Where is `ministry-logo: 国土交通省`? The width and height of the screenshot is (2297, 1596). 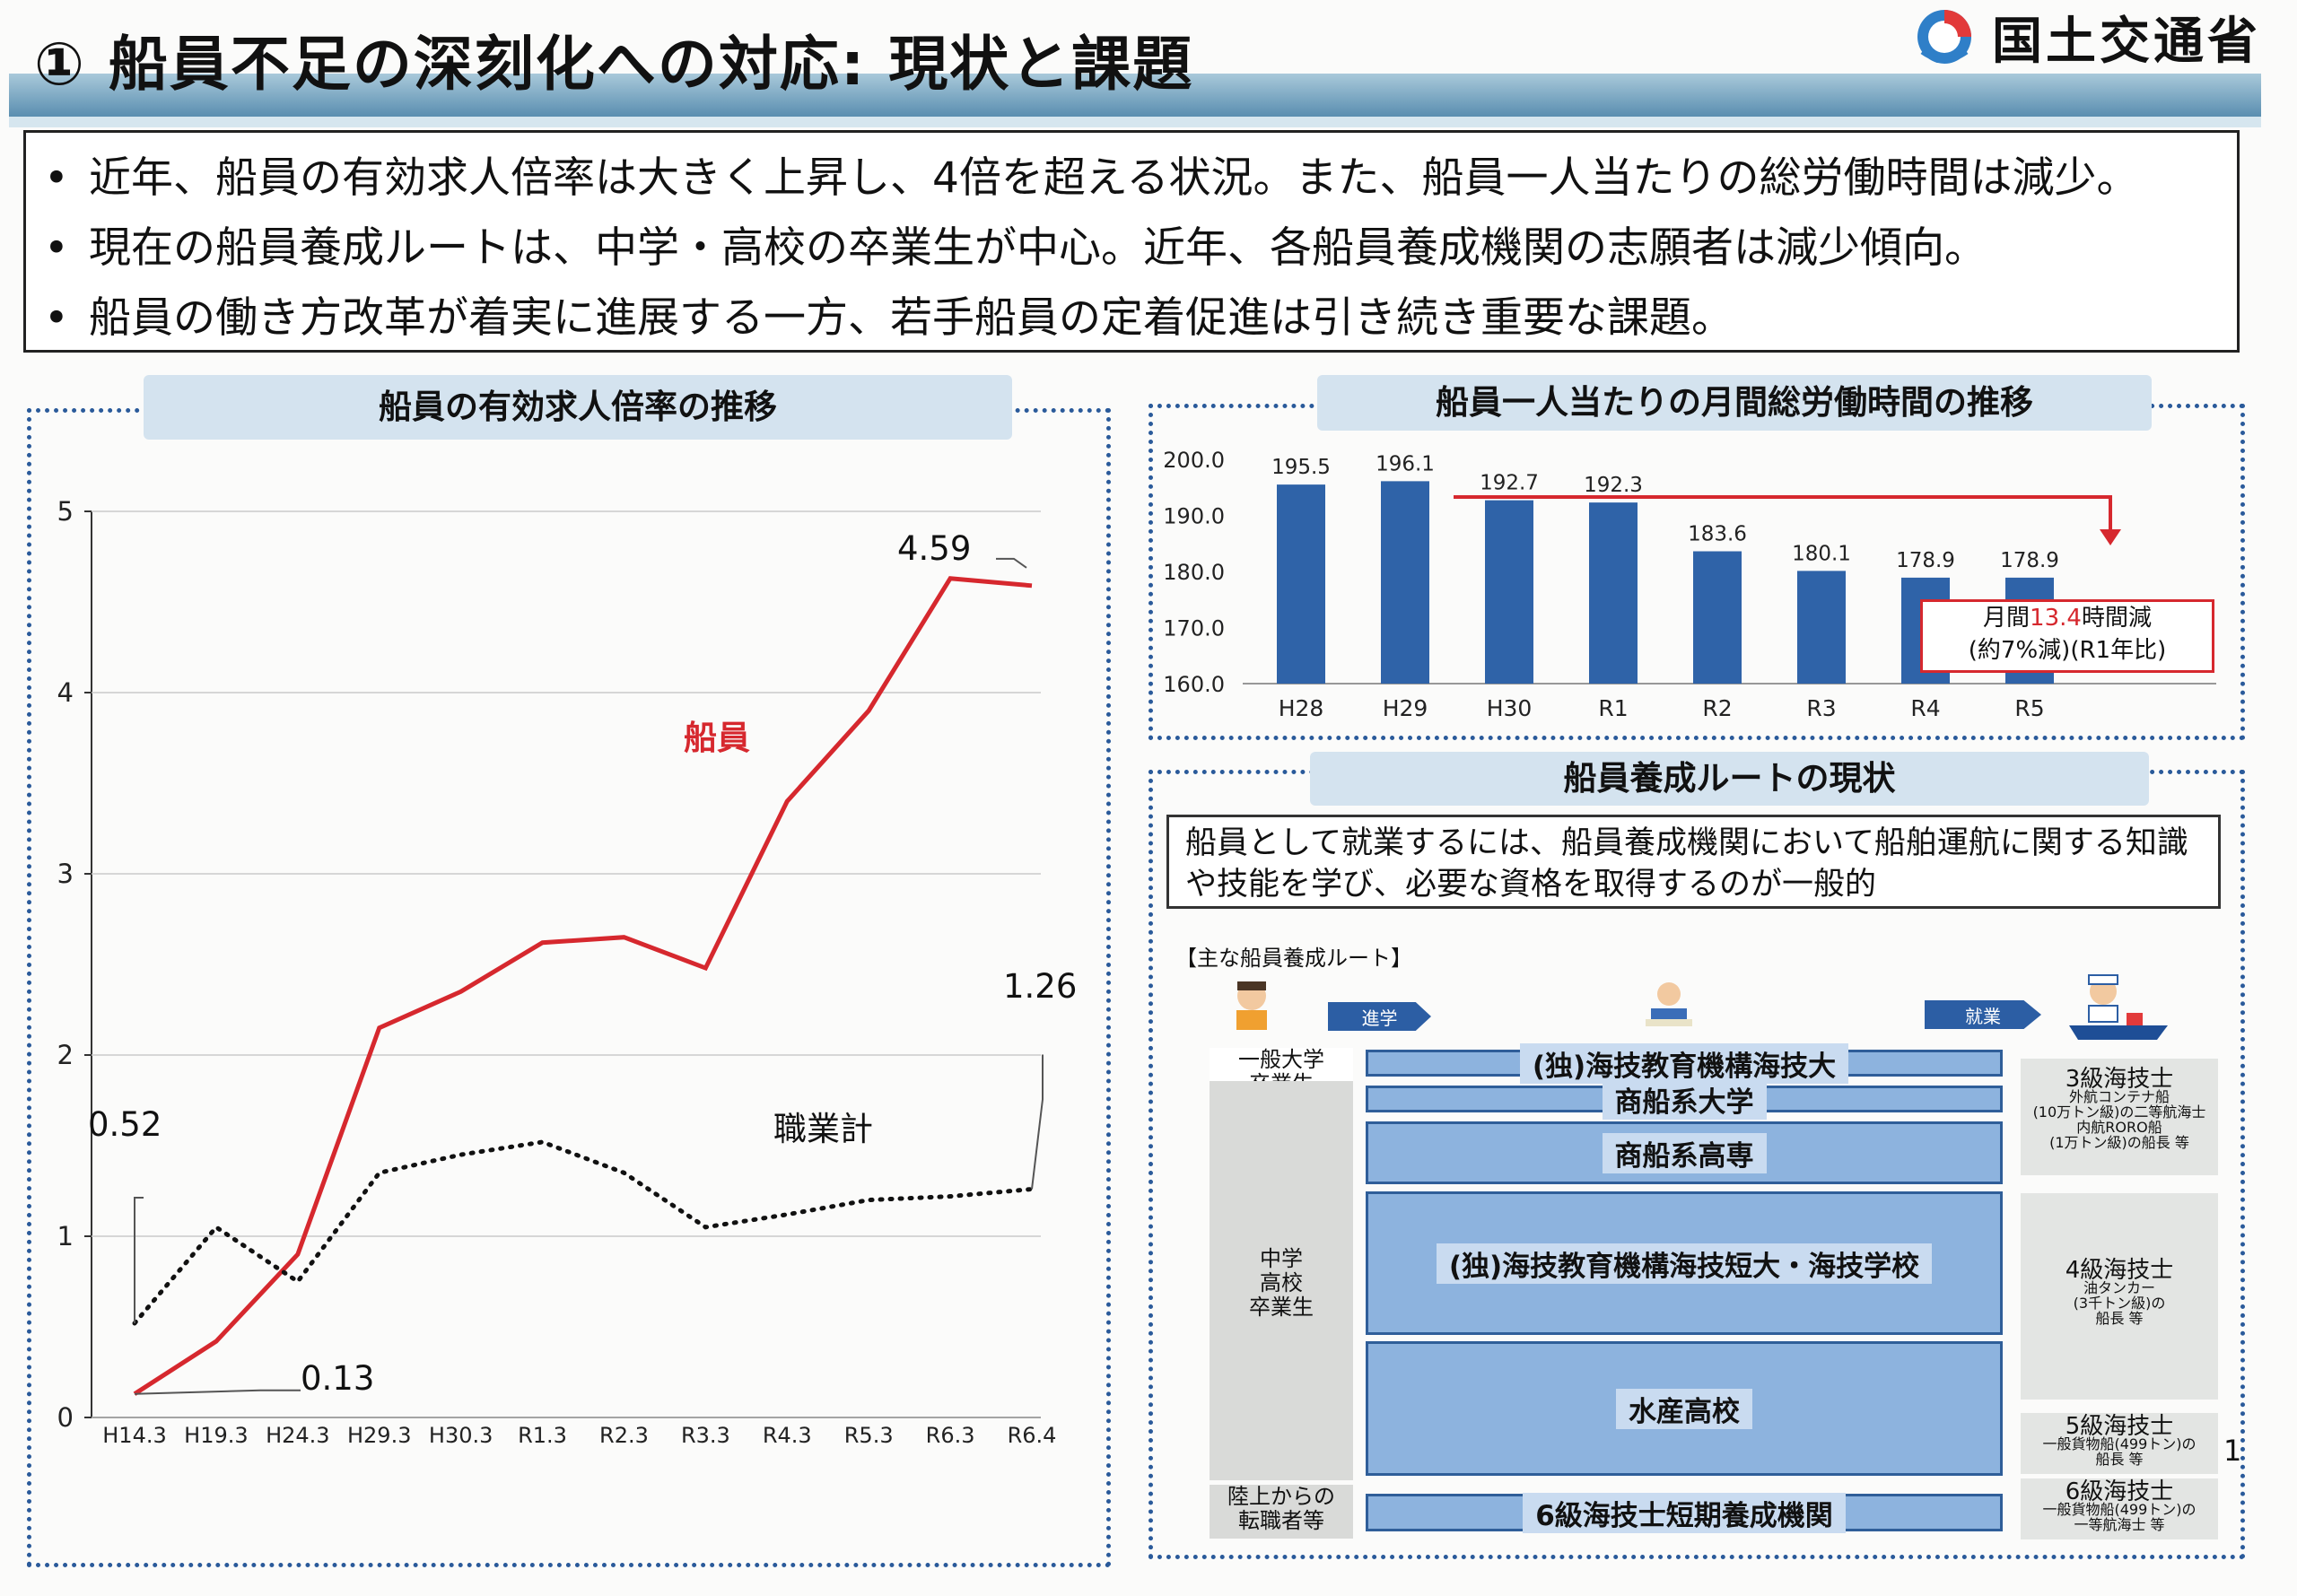 ministry-logo: 国土交通省 is located at coordinates (2087, 37).